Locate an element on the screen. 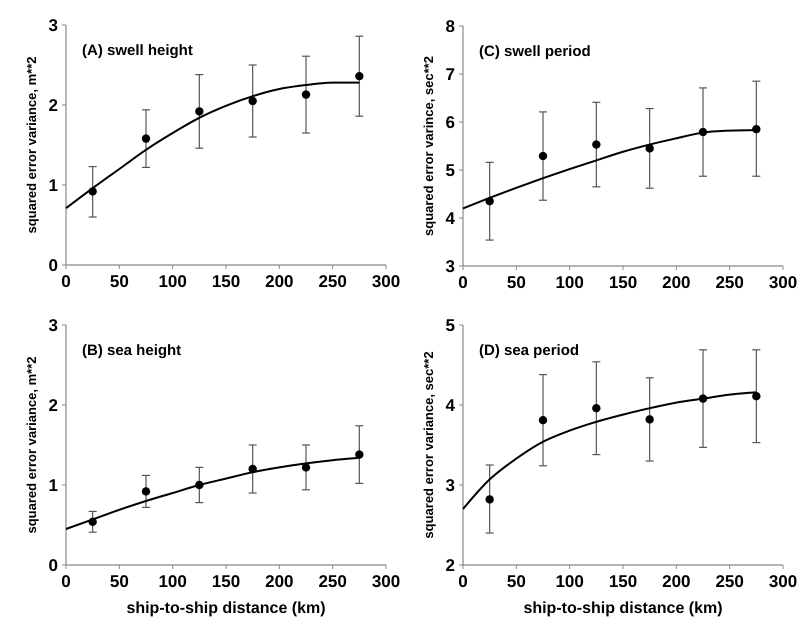  text: (A) swell height is located at coordinates (137, 50).